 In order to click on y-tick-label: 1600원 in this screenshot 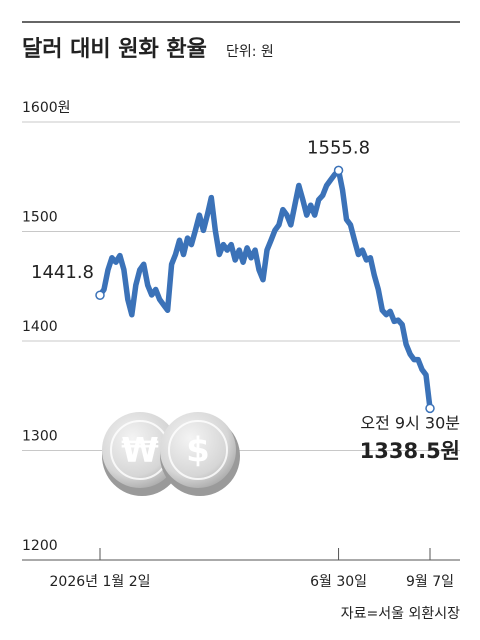, I will do `click(46, 108)`.